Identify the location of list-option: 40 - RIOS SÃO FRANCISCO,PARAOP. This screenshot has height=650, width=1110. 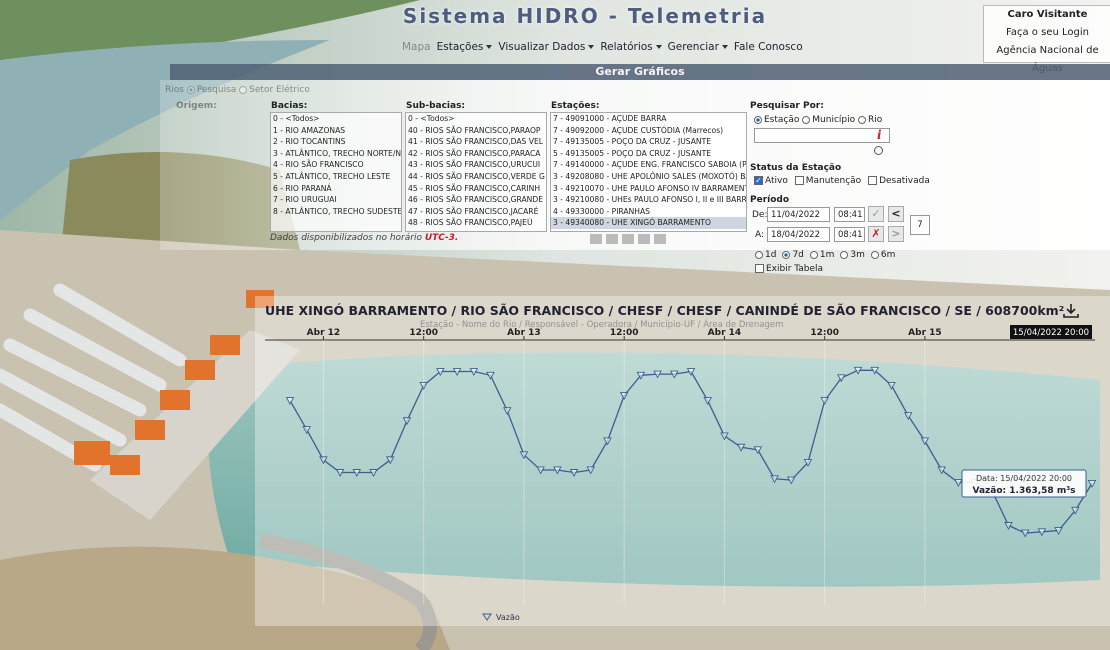
(474, 130).